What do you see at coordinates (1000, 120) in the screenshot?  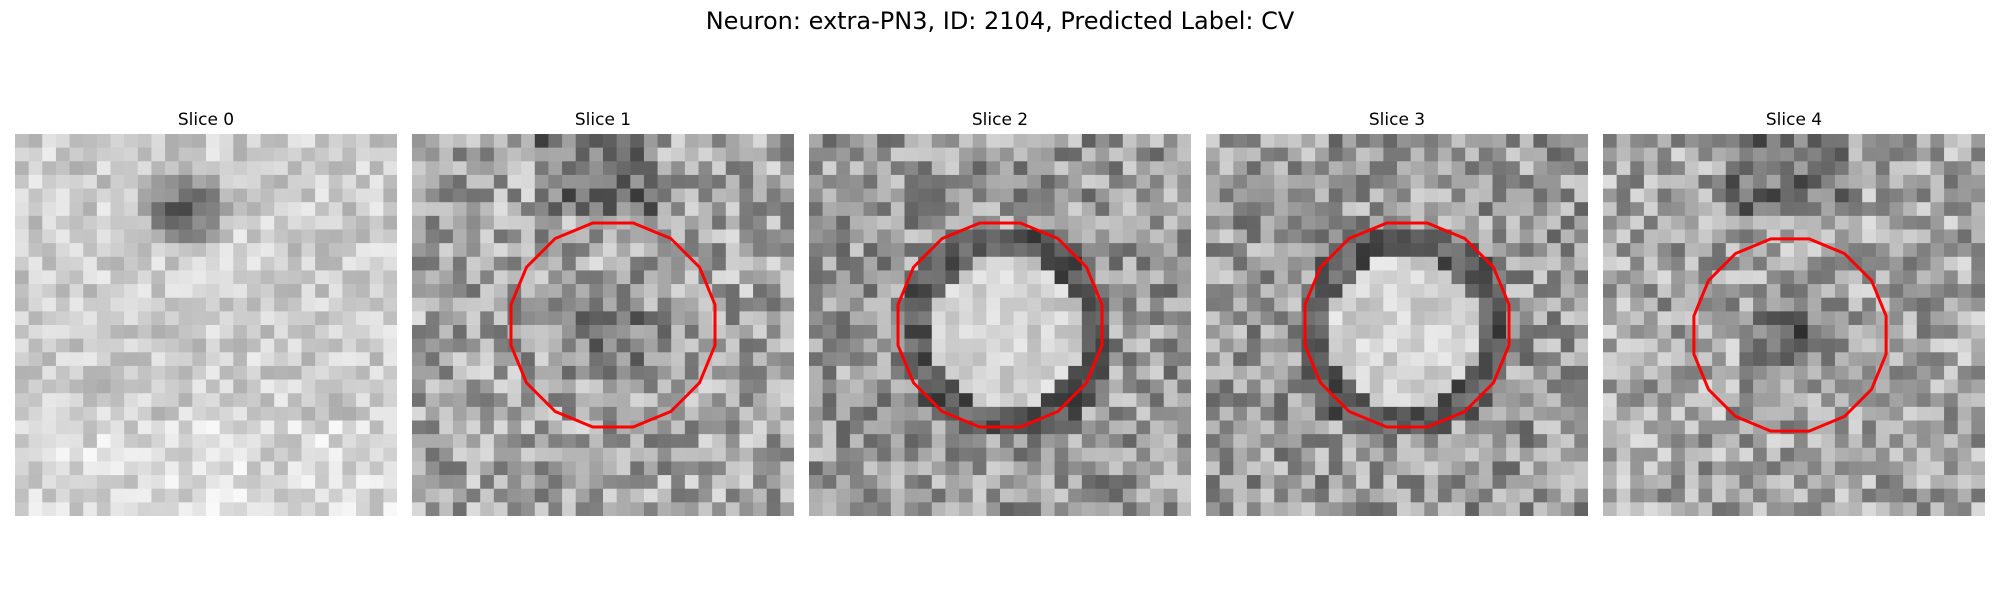 I see `slice-title: Slice 2` at bounding box center [1000, 120].